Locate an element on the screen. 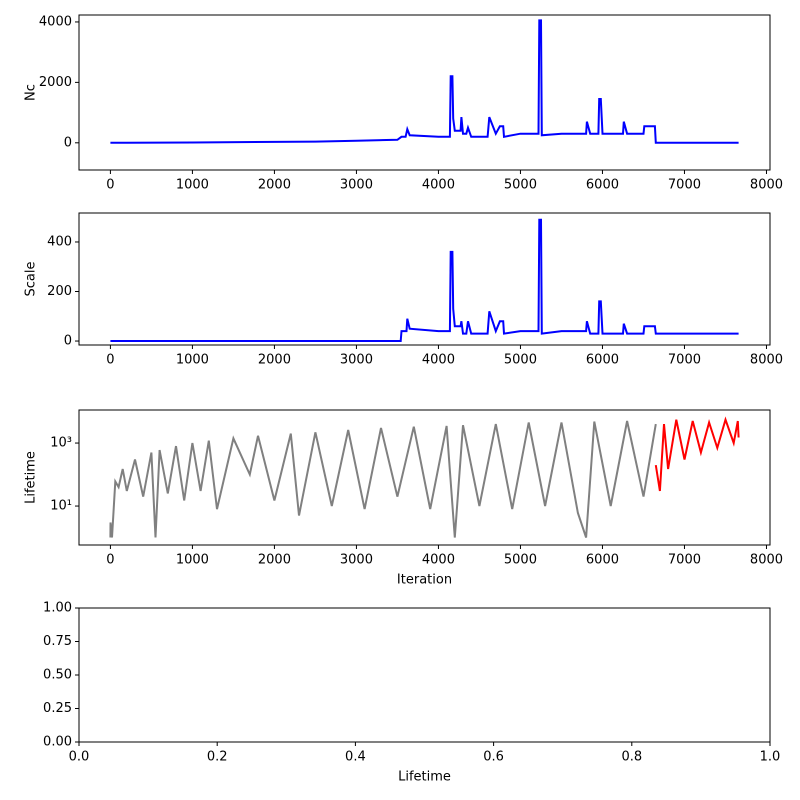 The image size is (800, 800). y-tick-label: 10¹ is located at coordinates (61, 506).